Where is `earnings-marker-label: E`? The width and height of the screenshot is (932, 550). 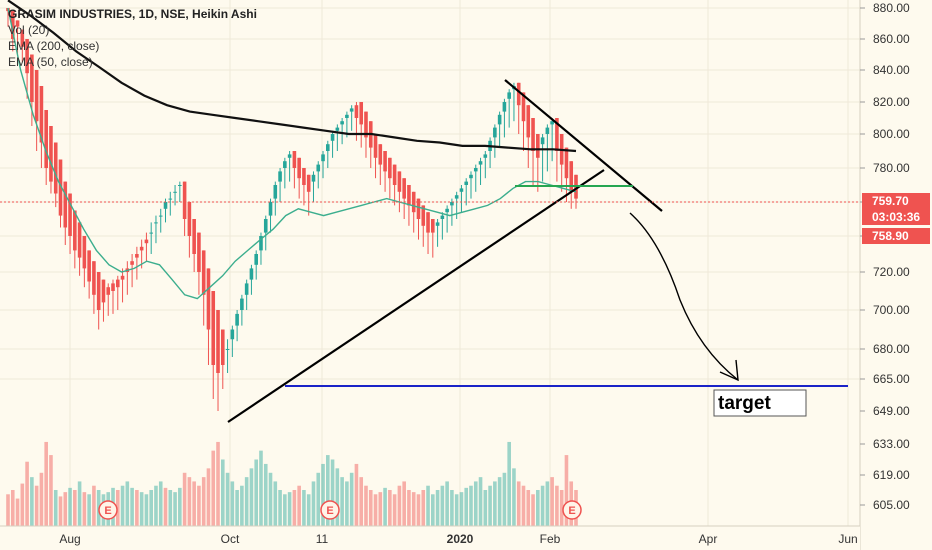 earnings-marker-label: E is located at coordinates (329, 511).